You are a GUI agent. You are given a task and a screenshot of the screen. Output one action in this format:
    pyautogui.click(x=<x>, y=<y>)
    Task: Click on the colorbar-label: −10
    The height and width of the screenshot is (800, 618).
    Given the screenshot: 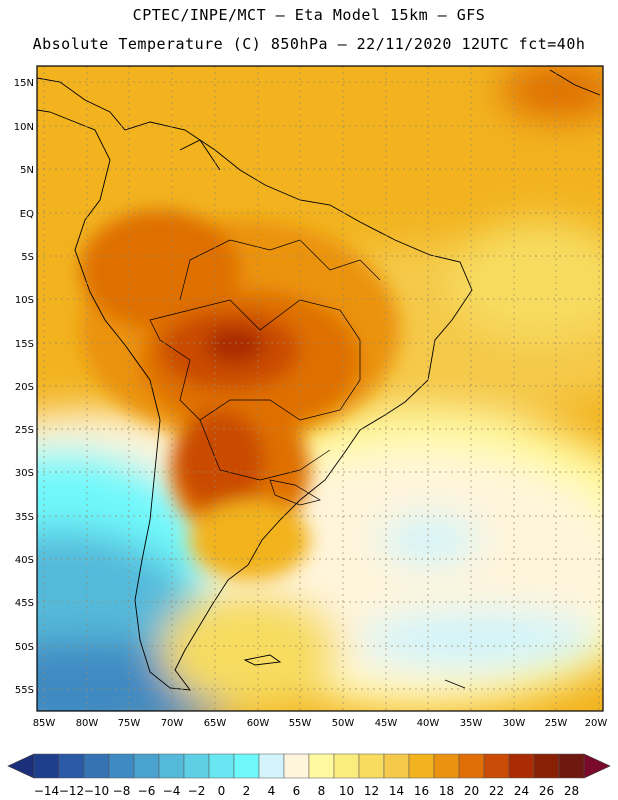 What is the action you would take?
    pyautogui.click(x=96, y=791)
    